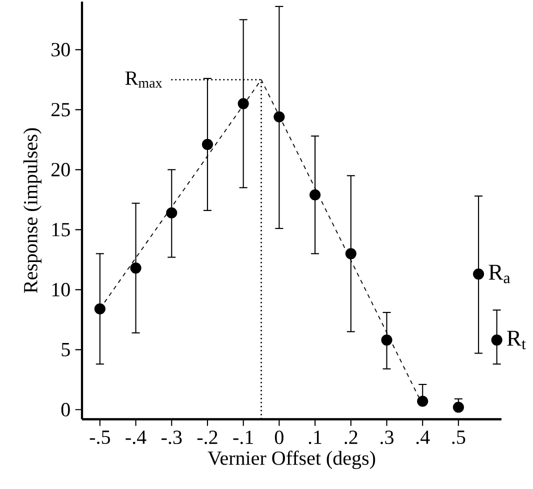 The width and height of the screenshot is (533, 489). Describe the element at coordinates (100, 437) in the screenshot. I see `x-tick-label: -.5` at that location.